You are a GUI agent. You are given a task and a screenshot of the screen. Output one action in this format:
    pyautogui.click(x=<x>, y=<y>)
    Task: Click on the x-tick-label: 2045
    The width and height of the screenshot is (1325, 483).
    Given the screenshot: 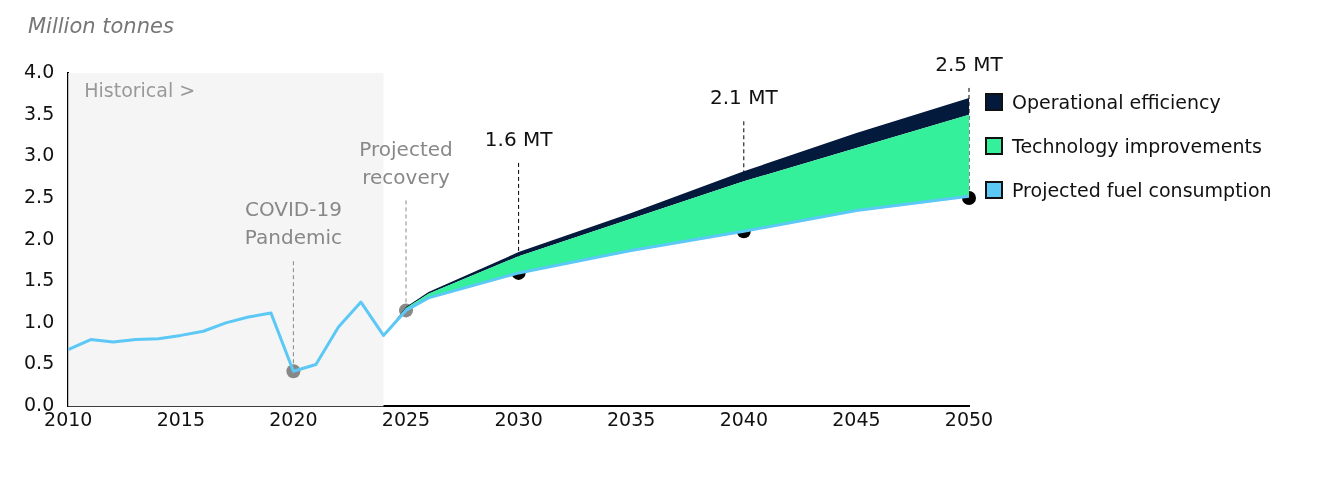 What is the action you would take?
    pyautogui.click(x=856, y=418)
    